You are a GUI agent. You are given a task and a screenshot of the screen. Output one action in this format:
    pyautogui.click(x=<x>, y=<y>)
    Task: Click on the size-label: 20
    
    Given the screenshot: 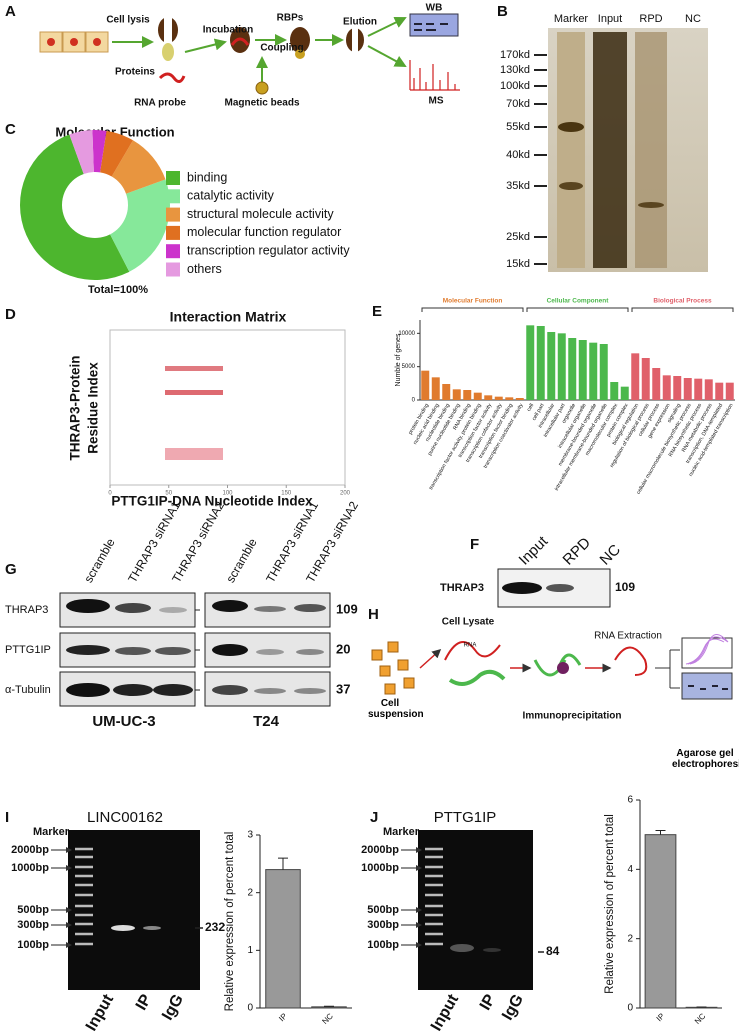 What is the action you would take?
    pyautogui.click(x=343, y=648)
    